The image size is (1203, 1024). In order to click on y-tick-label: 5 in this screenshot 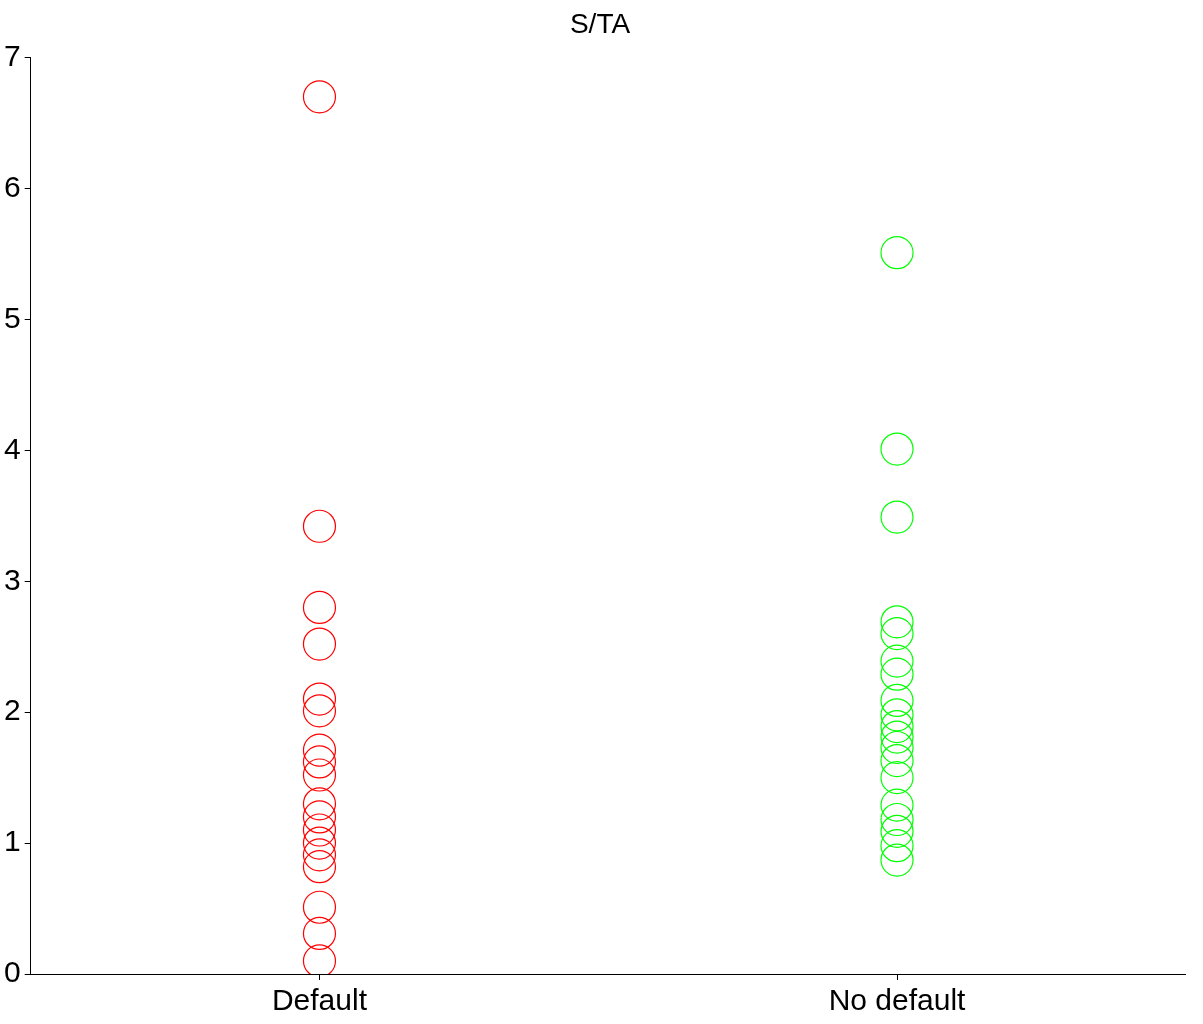, I will do `click(12, 317)`.